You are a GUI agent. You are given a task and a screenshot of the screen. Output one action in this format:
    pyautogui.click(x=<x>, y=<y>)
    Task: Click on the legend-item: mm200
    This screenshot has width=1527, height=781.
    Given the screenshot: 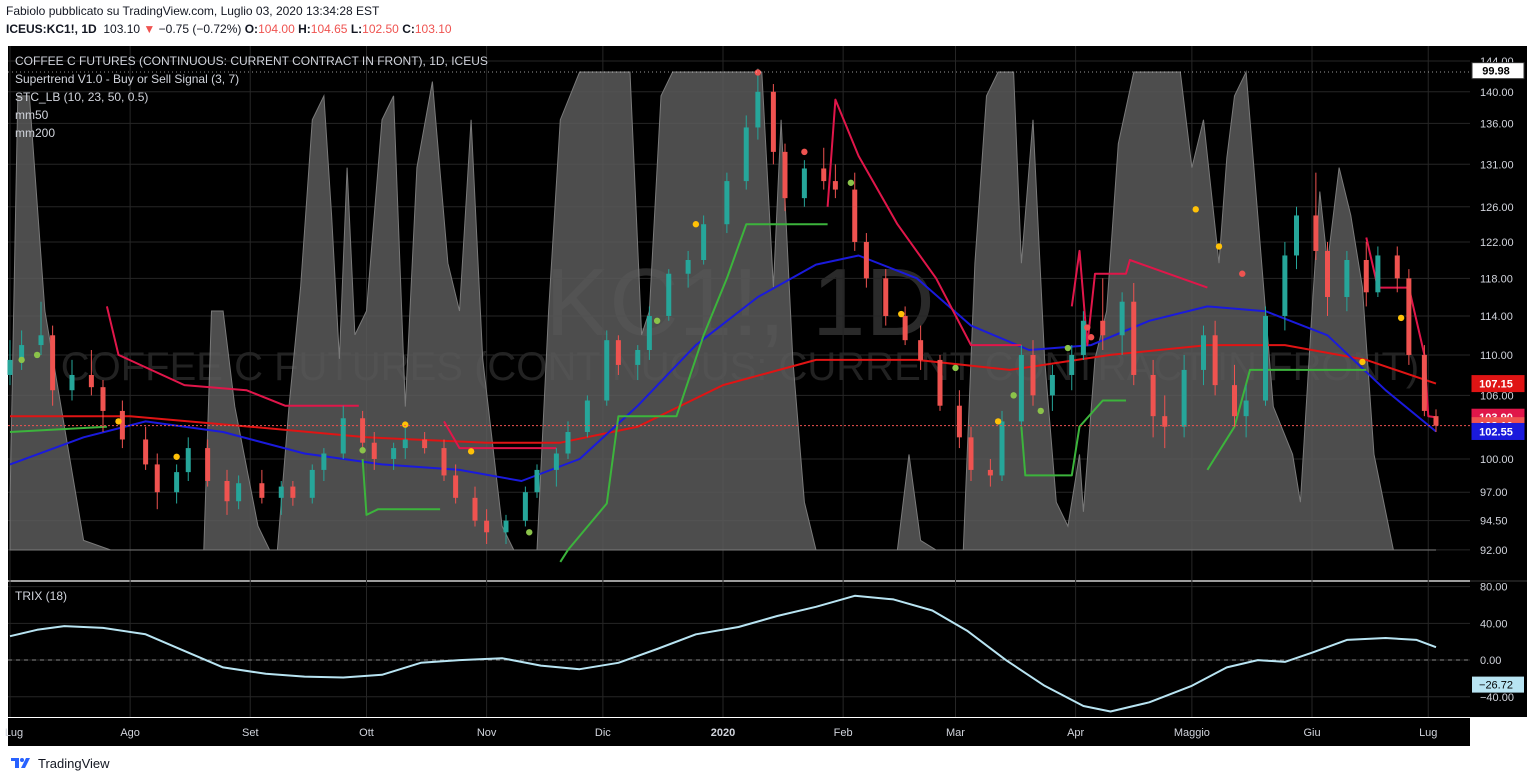 What is the action you would take?
    pyautogui.click(x=35, y=133)
    